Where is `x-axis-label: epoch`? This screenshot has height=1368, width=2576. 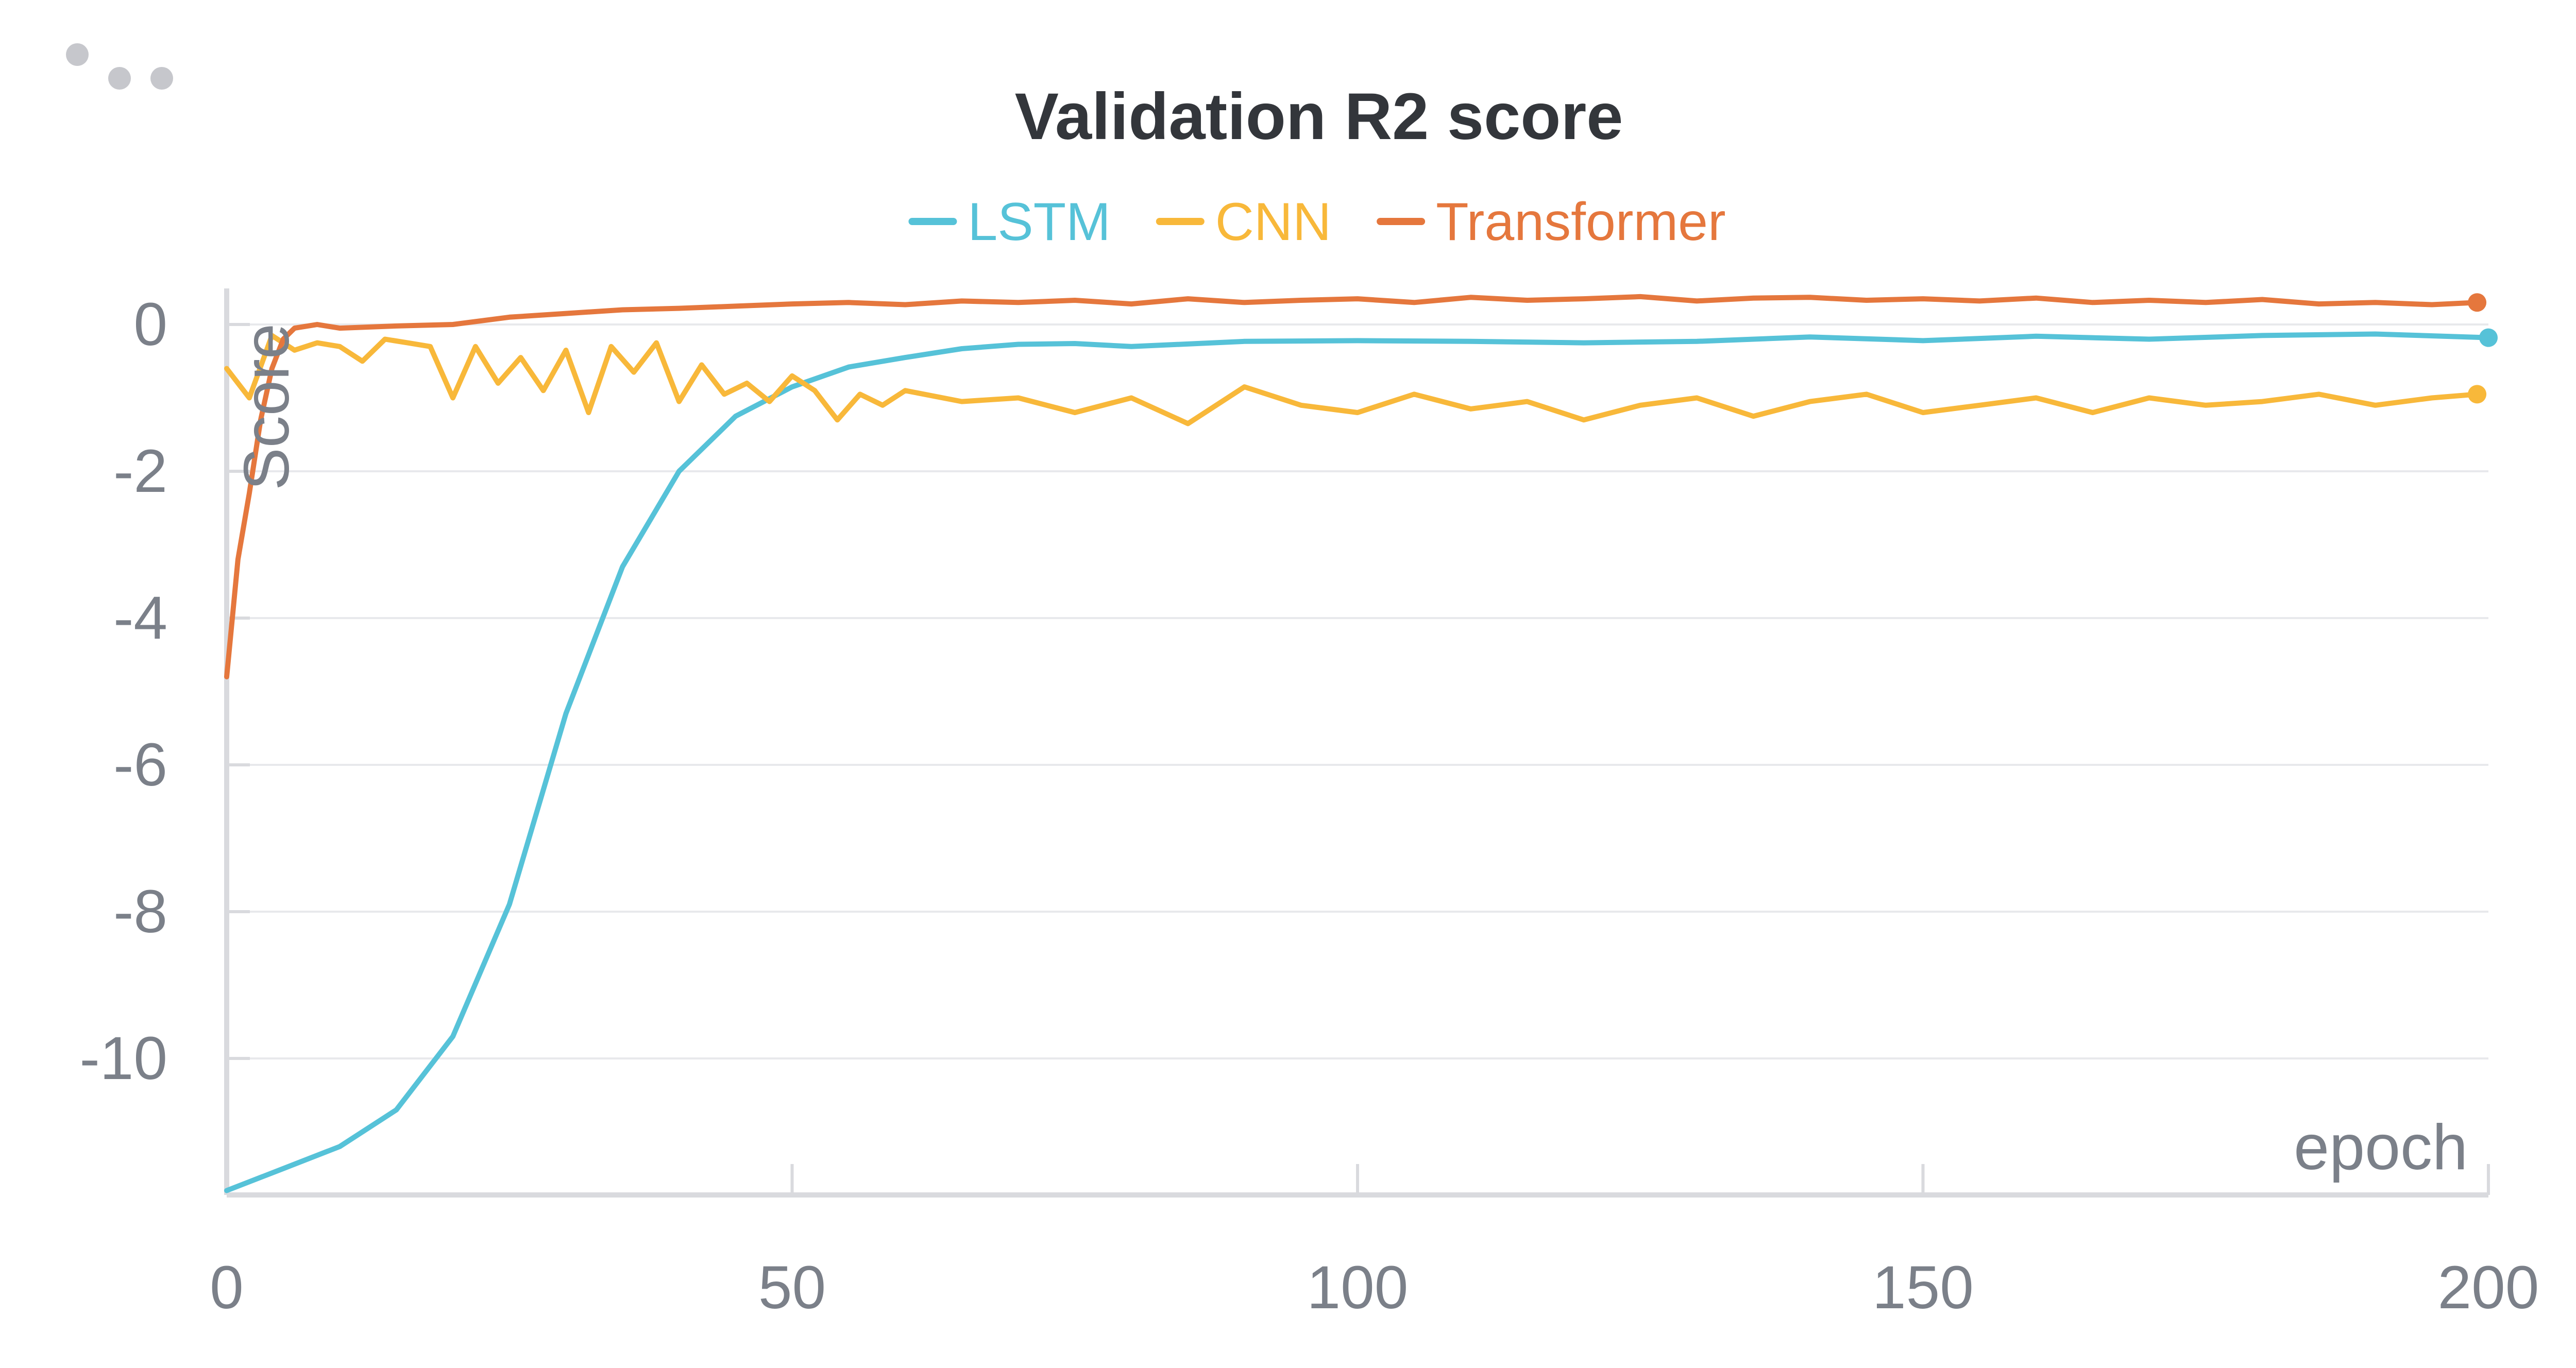
x-axis-label: epoch is located at coordinates (2381, 1147).